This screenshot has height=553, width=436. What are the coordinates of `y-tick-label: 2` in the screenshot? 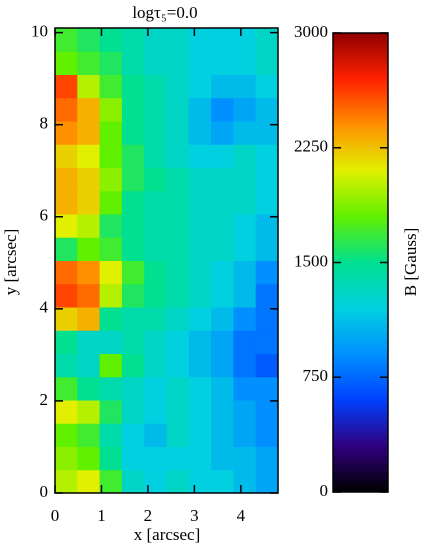 It's located at (44, 399).